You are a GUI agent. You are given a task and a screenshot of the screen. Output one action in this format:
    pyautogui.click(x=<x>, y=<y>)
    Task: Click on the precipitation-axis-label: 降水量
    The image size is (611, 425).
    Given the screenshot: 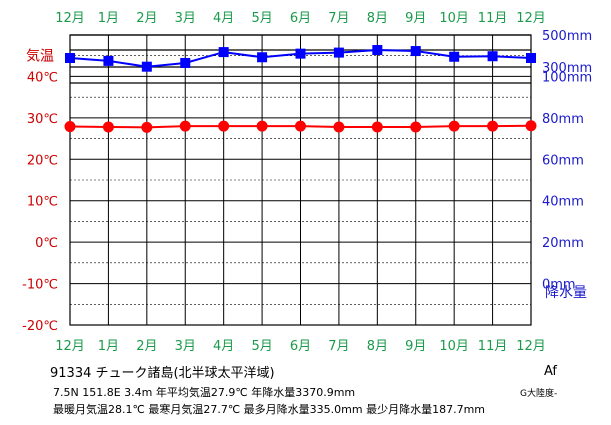 What is the action you would take?
    pyautogui.click(x=566, y=293)
    